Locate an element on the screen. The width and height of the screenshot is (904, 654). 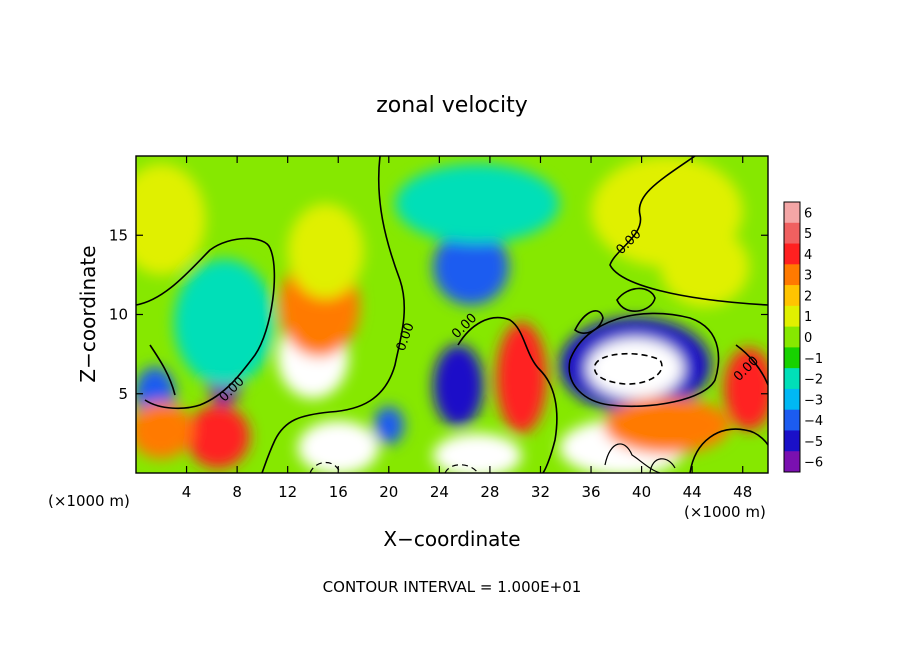
x-axis-label: X−coordinate is located at coordinates (451, 539).